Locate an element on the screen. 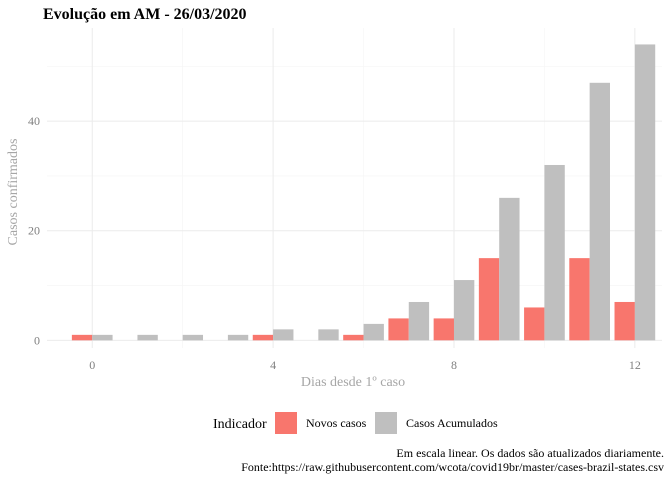  x-tick-label: 4 is located at coordinates (273, 365).